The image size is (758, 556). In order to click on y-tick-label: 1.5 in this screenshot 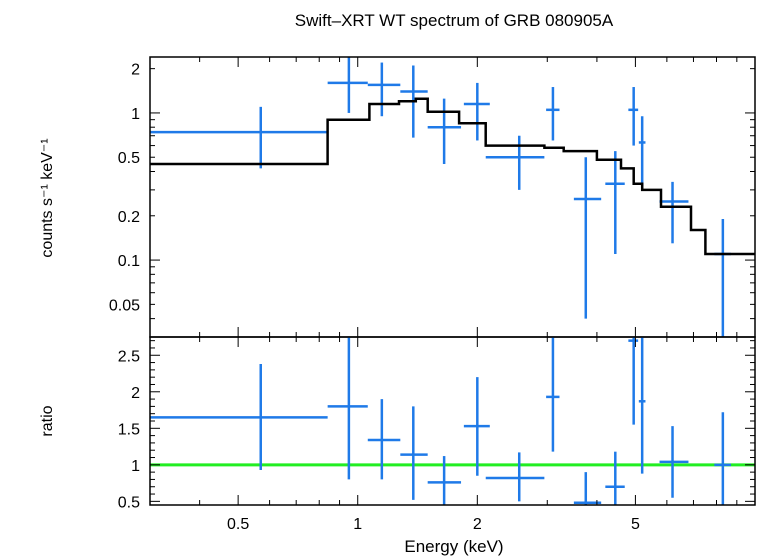, I will do `click(129, 429)`.